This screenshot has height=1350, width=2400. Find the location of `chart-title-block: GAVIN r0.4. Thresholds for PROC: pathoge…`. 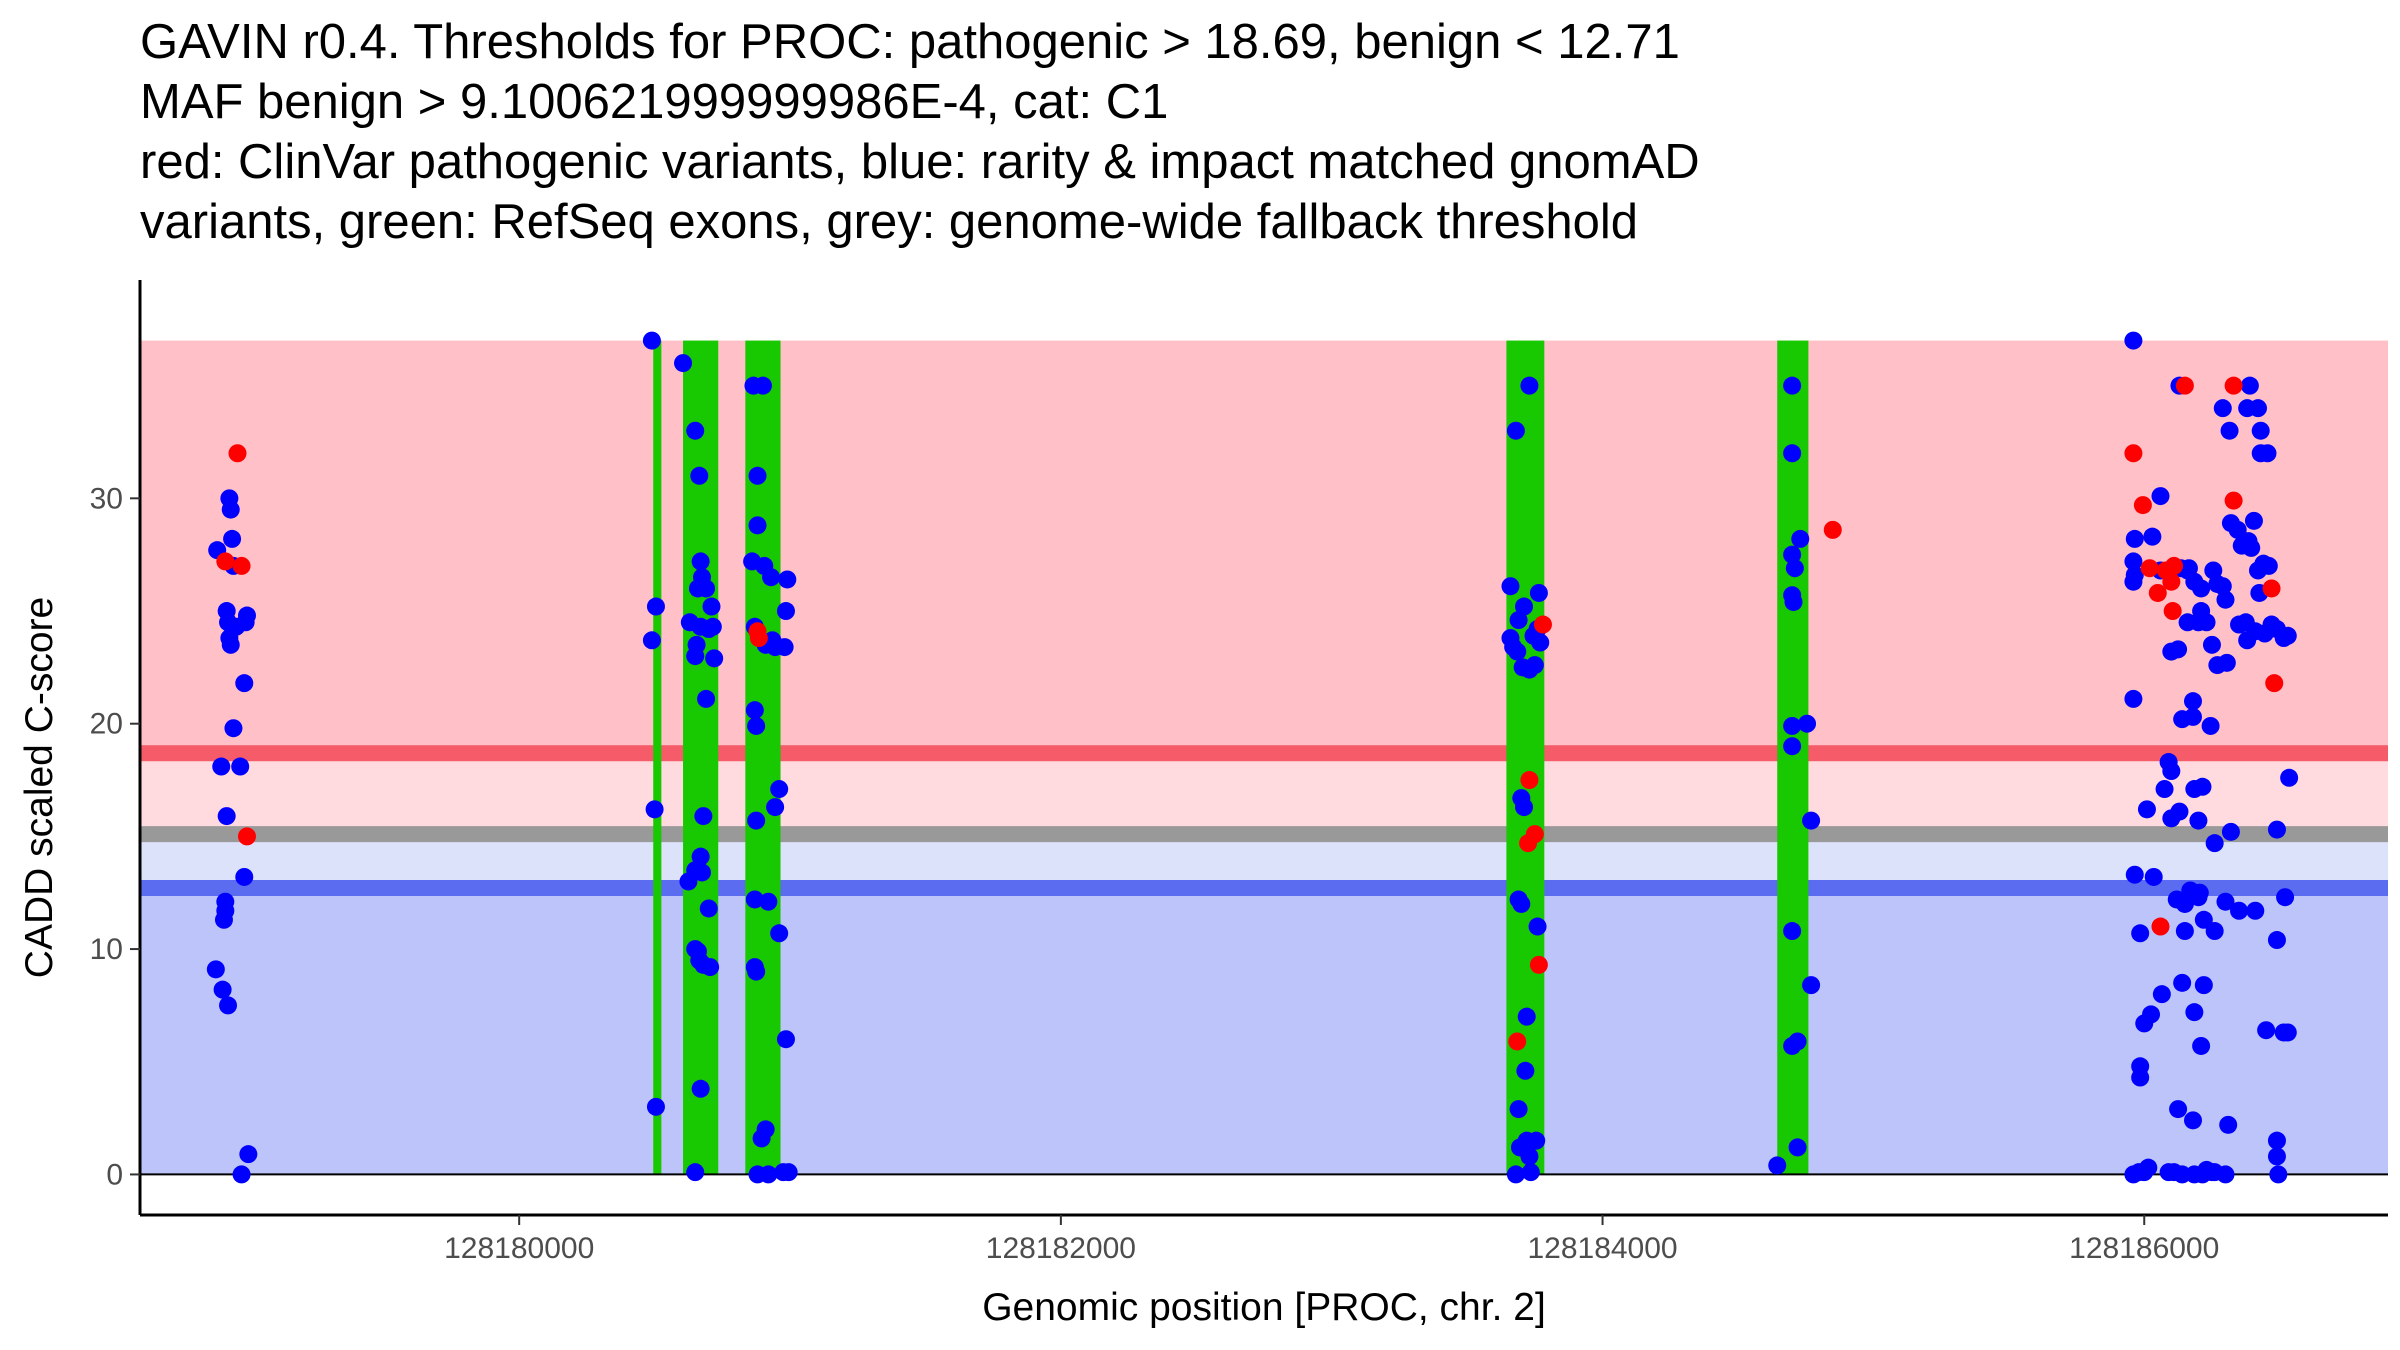

chart-title-block: GAVIN r0.4. Thresholds for PROC: pathoge… is located at coordinates (920, 132).